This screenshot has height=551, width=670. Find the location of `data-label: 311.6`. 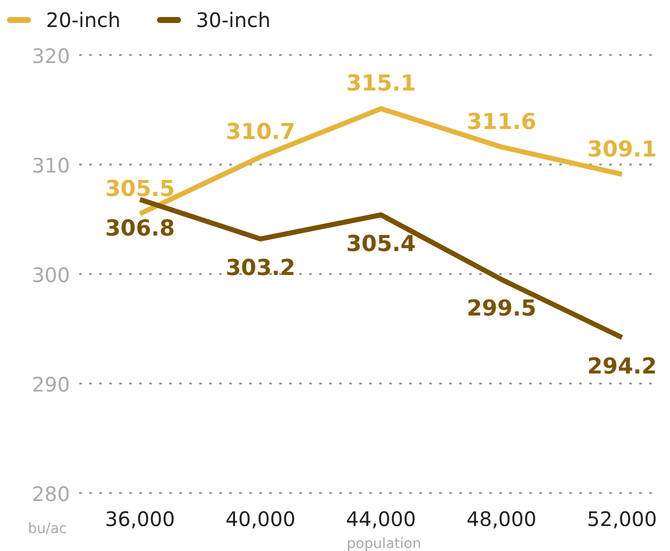

data-label: 311.6 is located at coordinates (501, 122).